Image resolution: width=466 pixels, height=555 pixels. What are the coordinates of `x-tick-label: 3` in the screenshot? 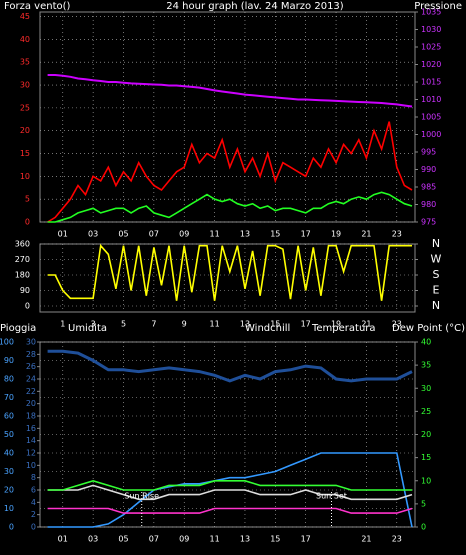 It's located at (93, 324).